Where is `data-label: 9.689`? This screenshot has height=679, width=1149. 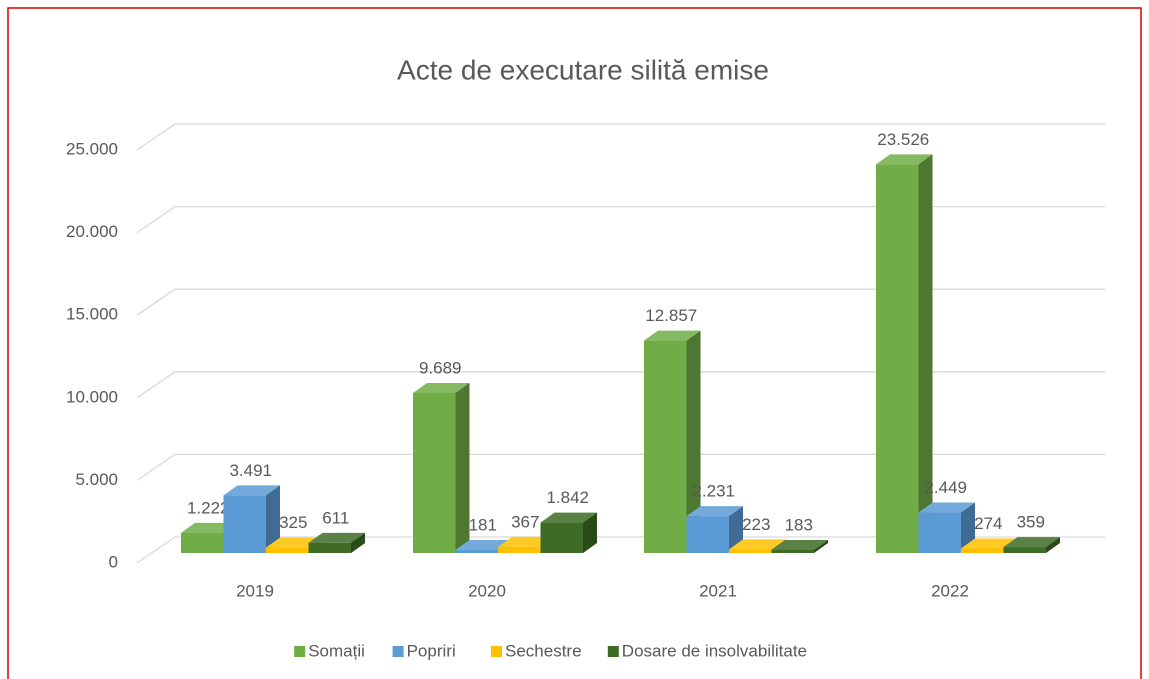
data-label: 9.689 is located at coordinates (440, 367).